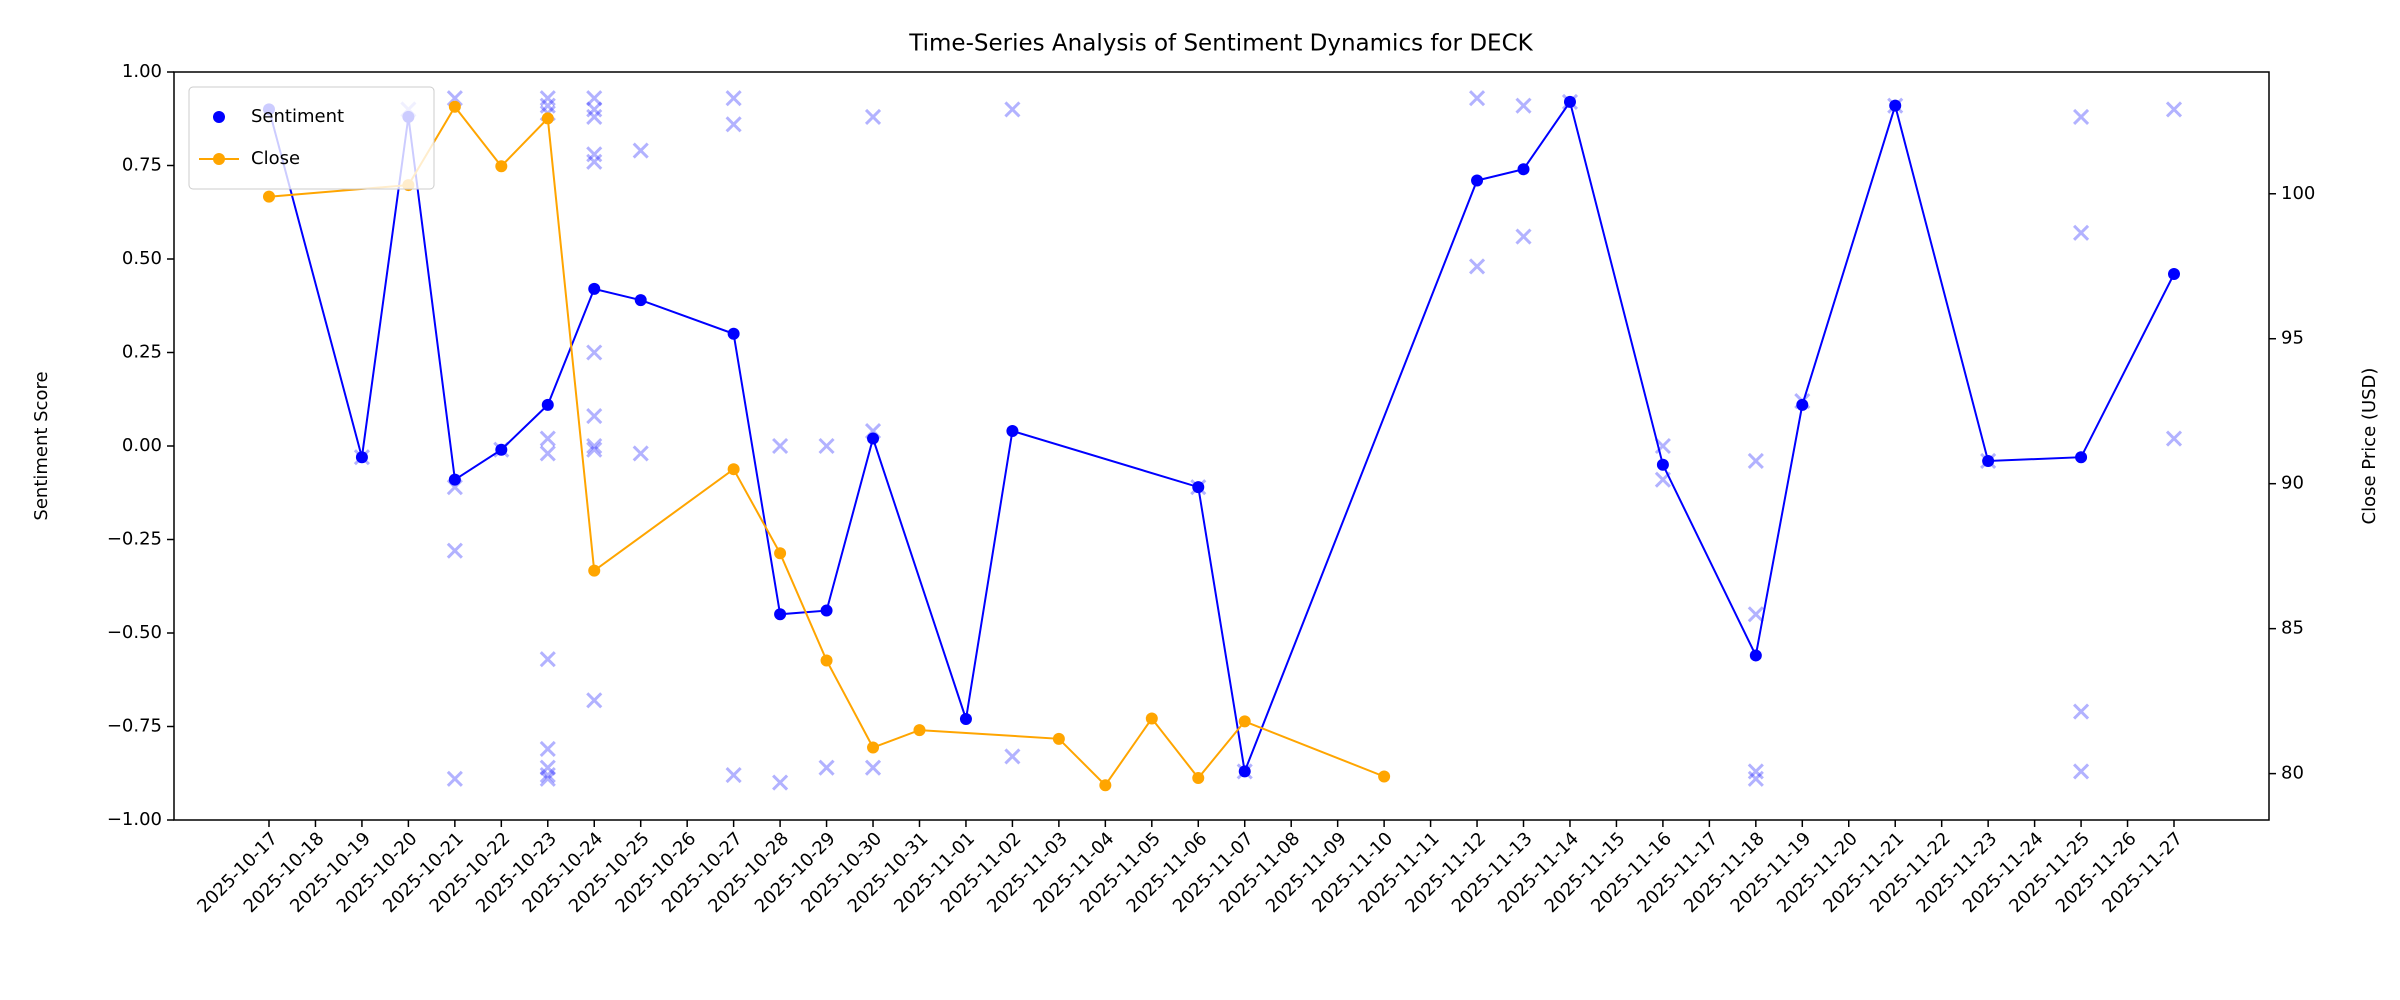 This screenshot has height=1000, width=2400. What do you see at coordinates (297, 116) in the screenshot?
I see `legend-label: Sentiment` at bounding box center [297, 116].